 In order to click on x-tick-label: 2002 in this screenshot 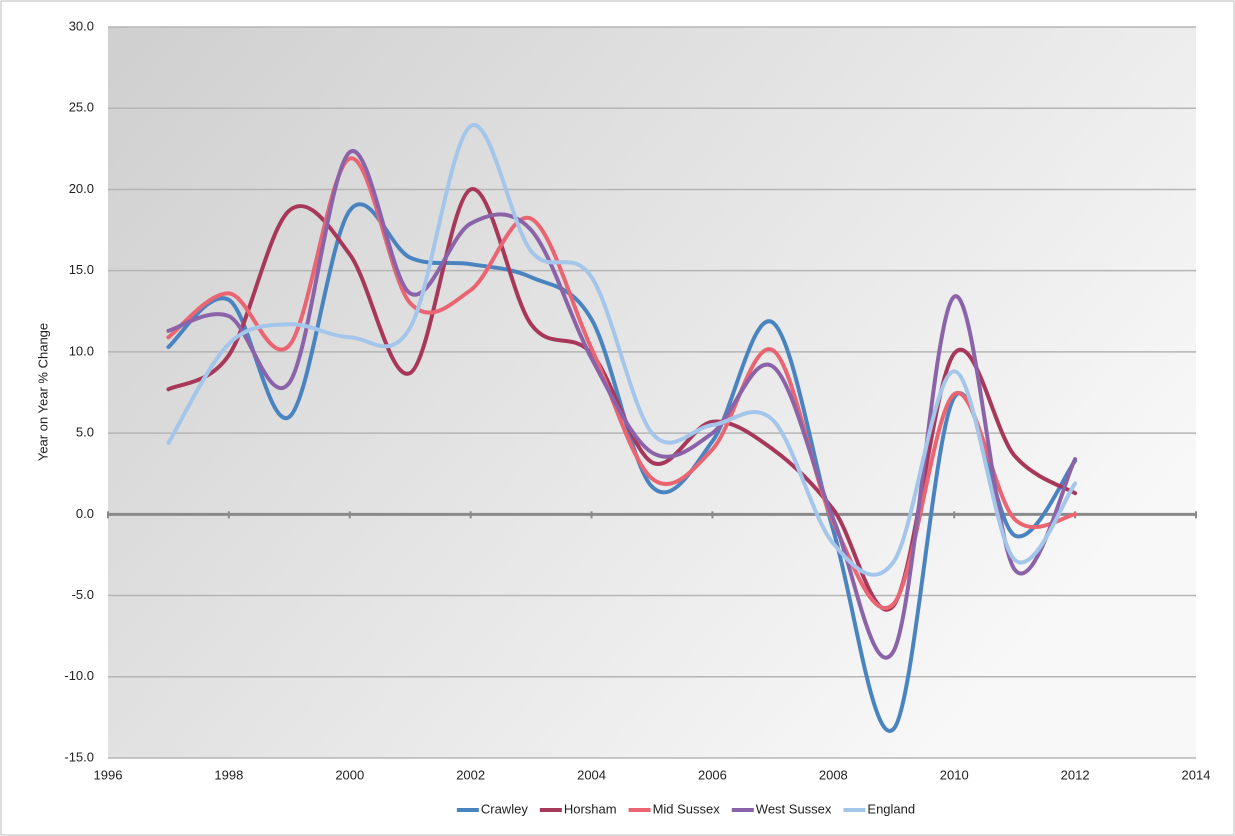, I will do `click(470, 774)`.